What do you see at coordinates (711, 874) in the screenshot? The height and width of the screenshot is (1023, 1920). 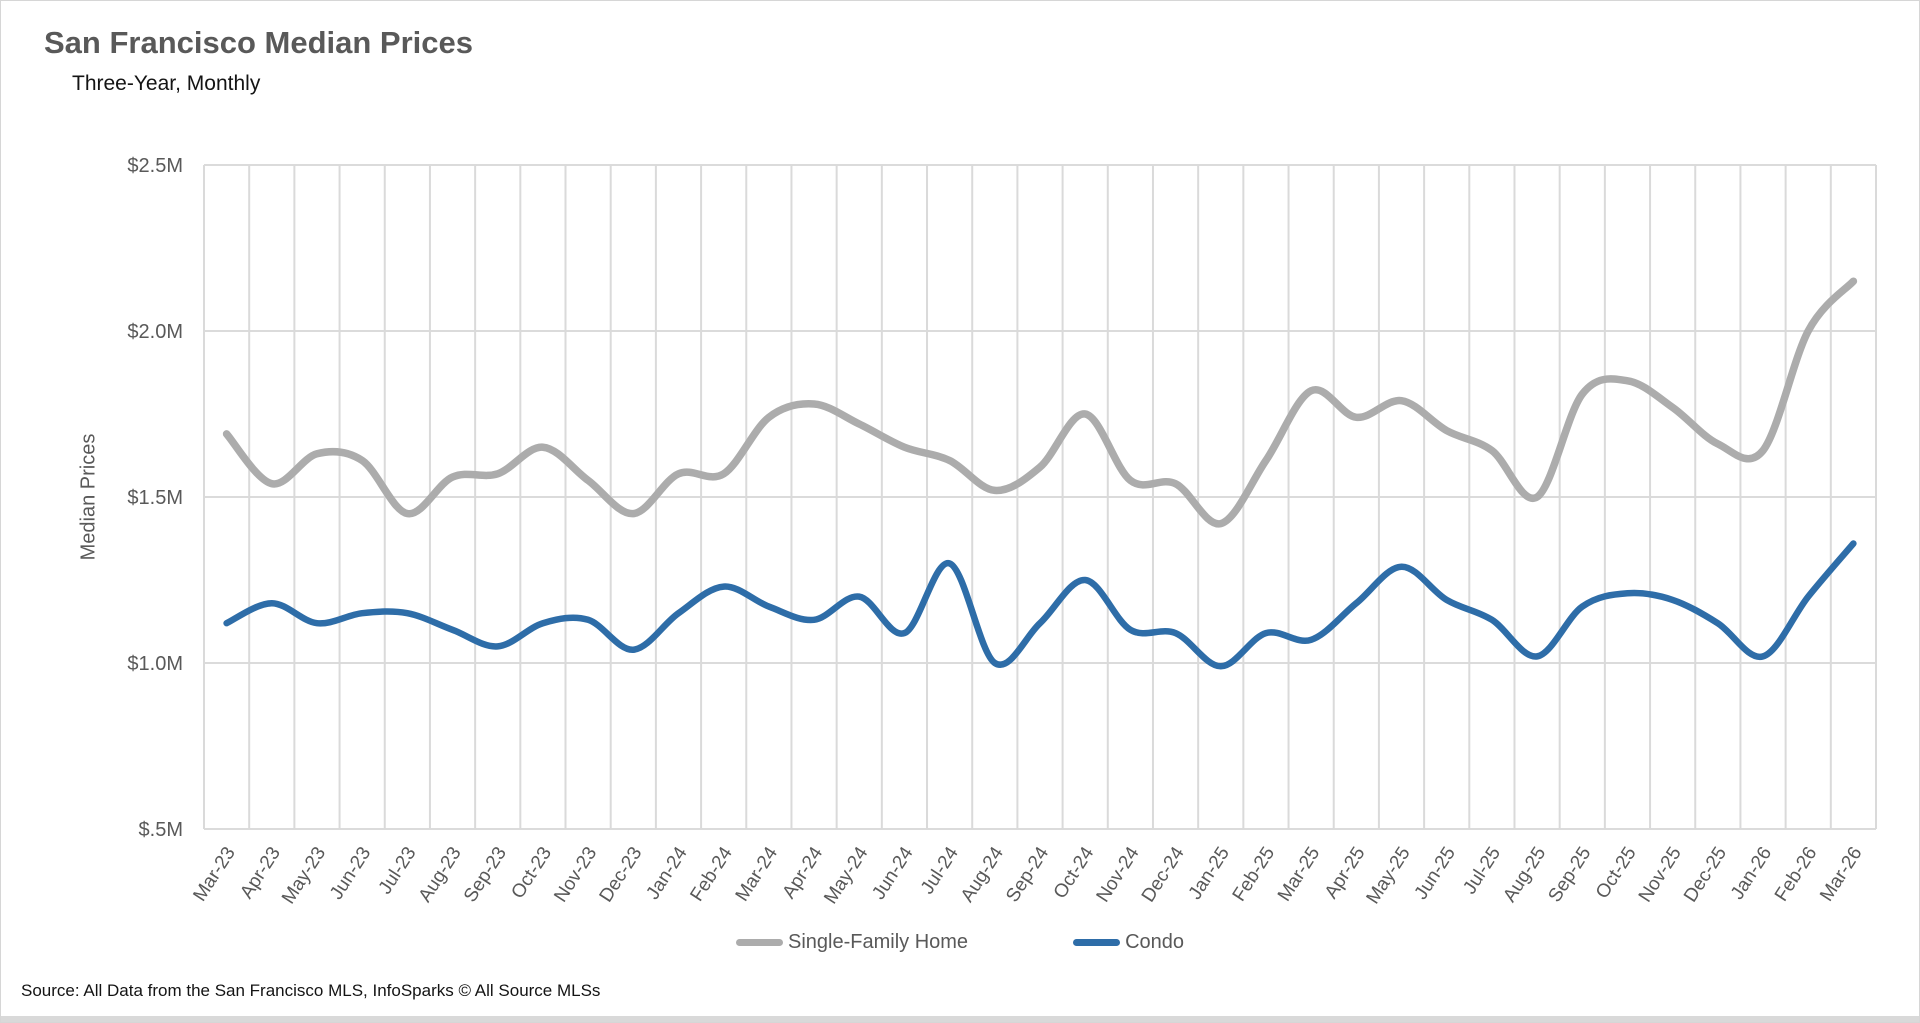 I see `x-tick-label: Feb-24` at bounding box center [711, 874].